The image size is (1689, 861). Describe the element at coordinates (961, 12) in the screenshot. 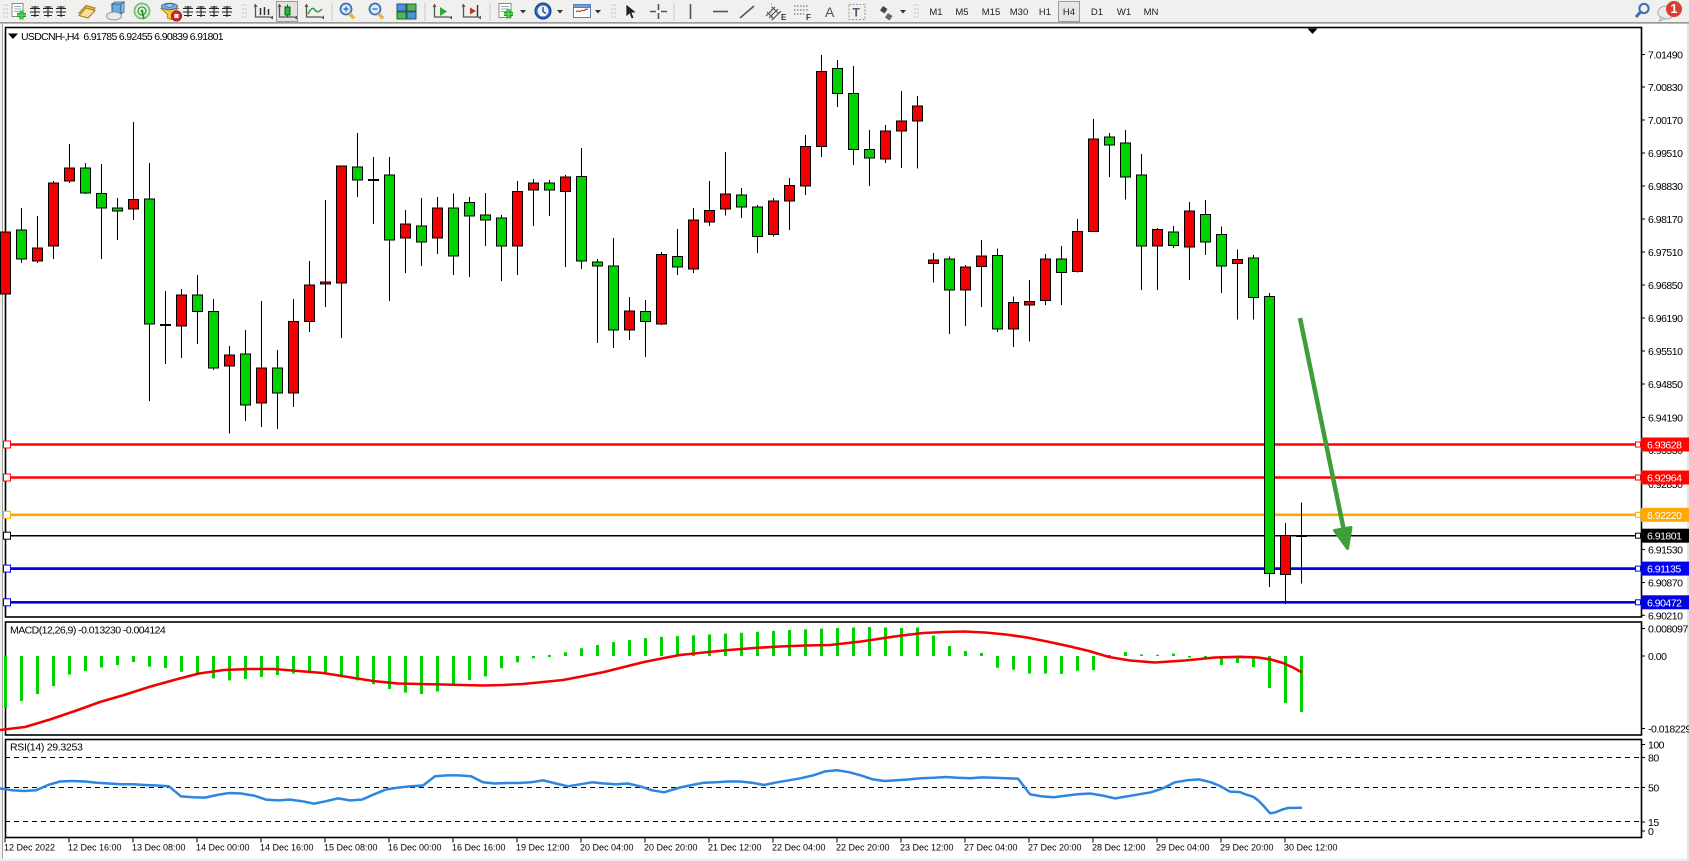

I see `svg-text: M5` at that location.